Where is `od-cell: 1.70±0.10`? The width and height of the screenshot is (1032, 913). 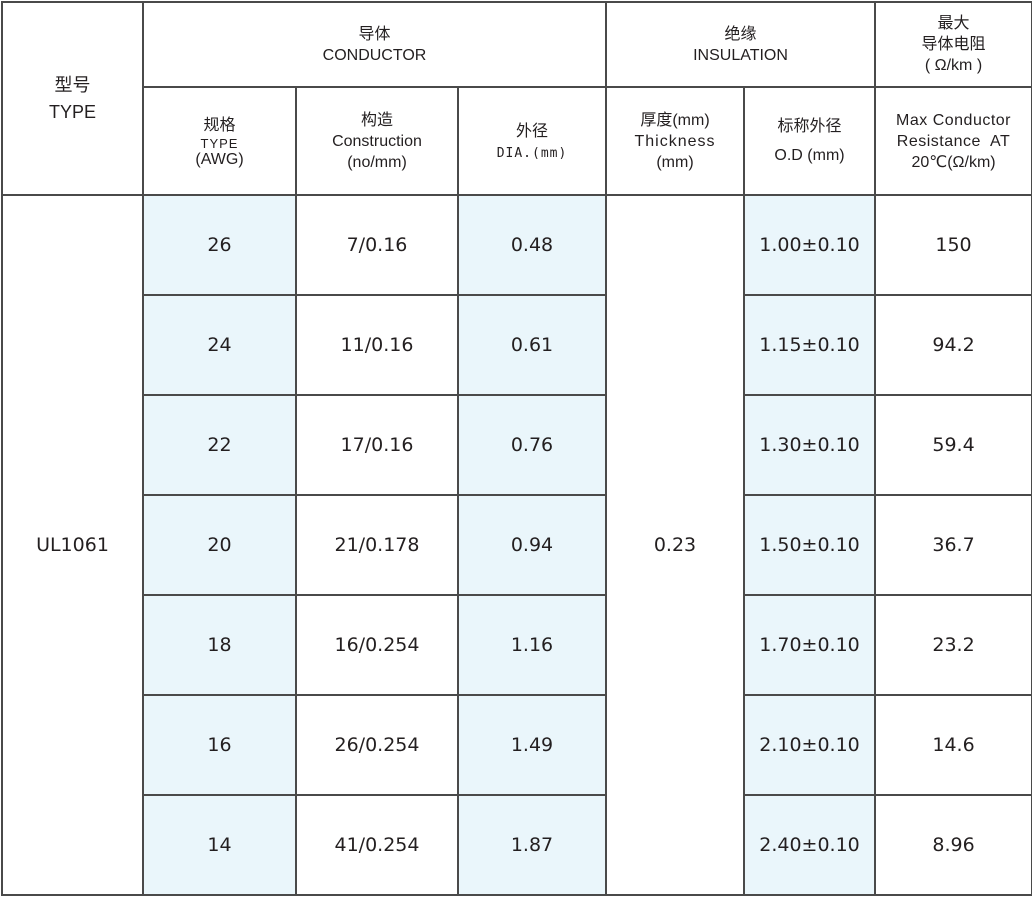 od-cell: 1.70±0.10 is located at coordinates (809, 645).